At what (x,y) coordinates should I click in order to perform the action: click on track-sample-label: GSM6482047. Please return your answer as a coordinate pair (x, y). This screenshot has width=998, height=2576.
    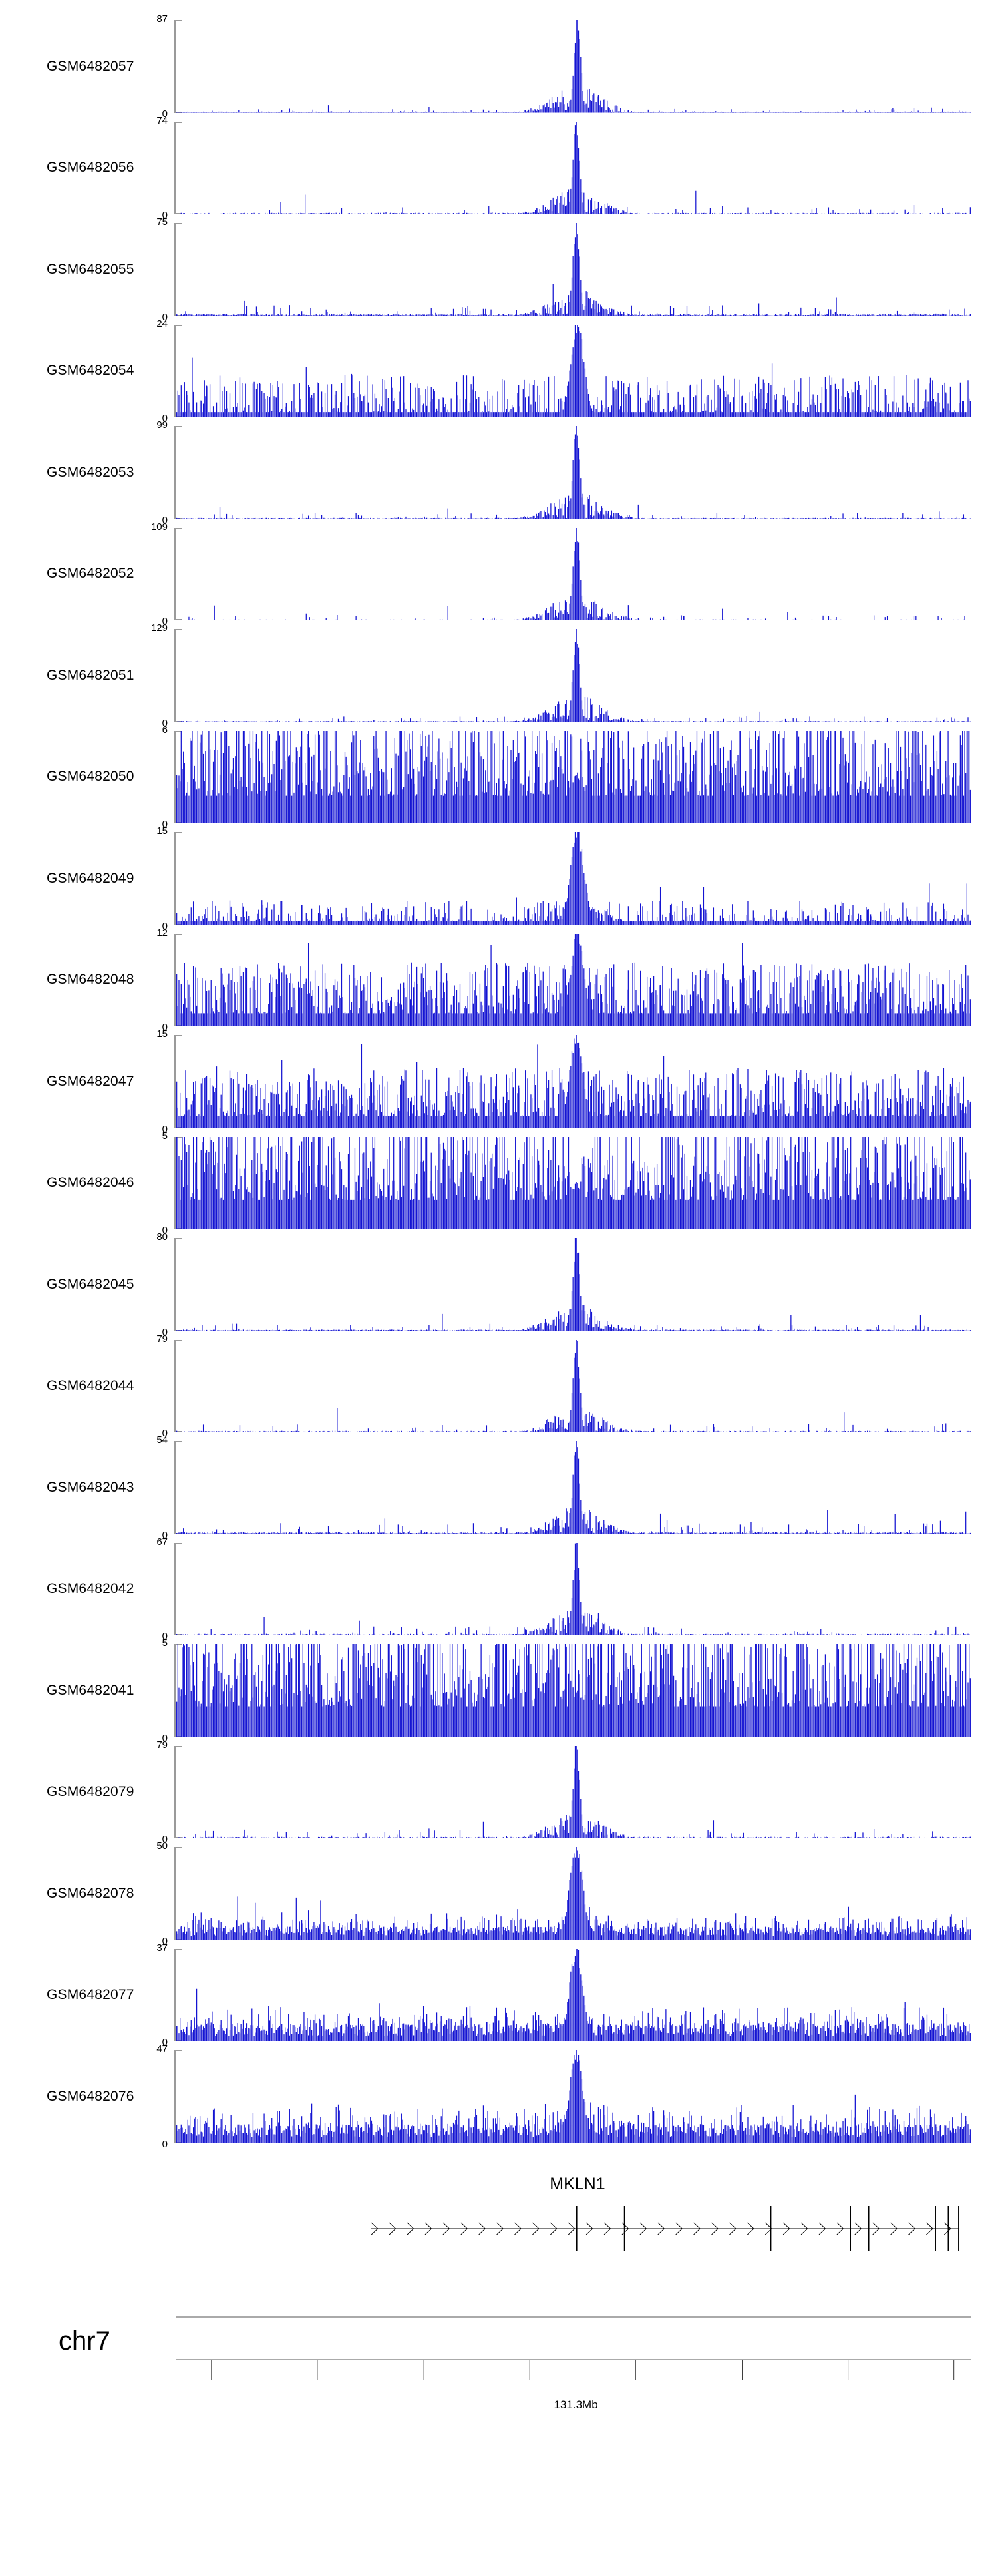
    Looking at the image, I should click on (90, 1081).